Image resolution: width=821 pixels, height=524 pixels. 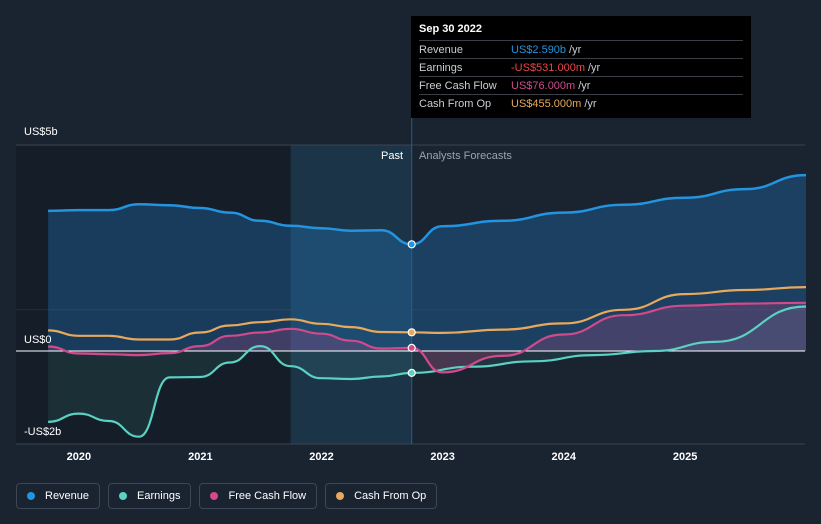 I want to click on legend-item-free-cash-flow: Free Cash Flow, so click(x=258, y=496).